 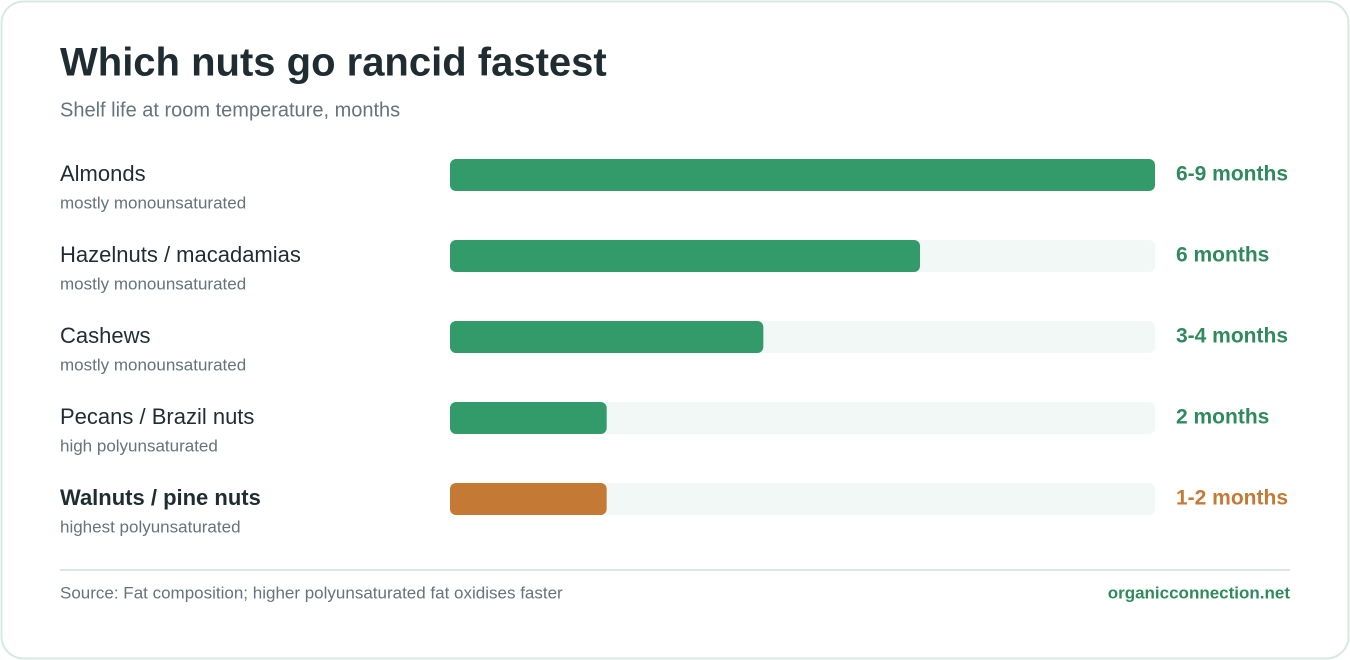 What do you see at coordinates (333, 63) in the screenshot?
I see `chart-title: Which nuts go rancid fastest` at bounding box center [333, 63].